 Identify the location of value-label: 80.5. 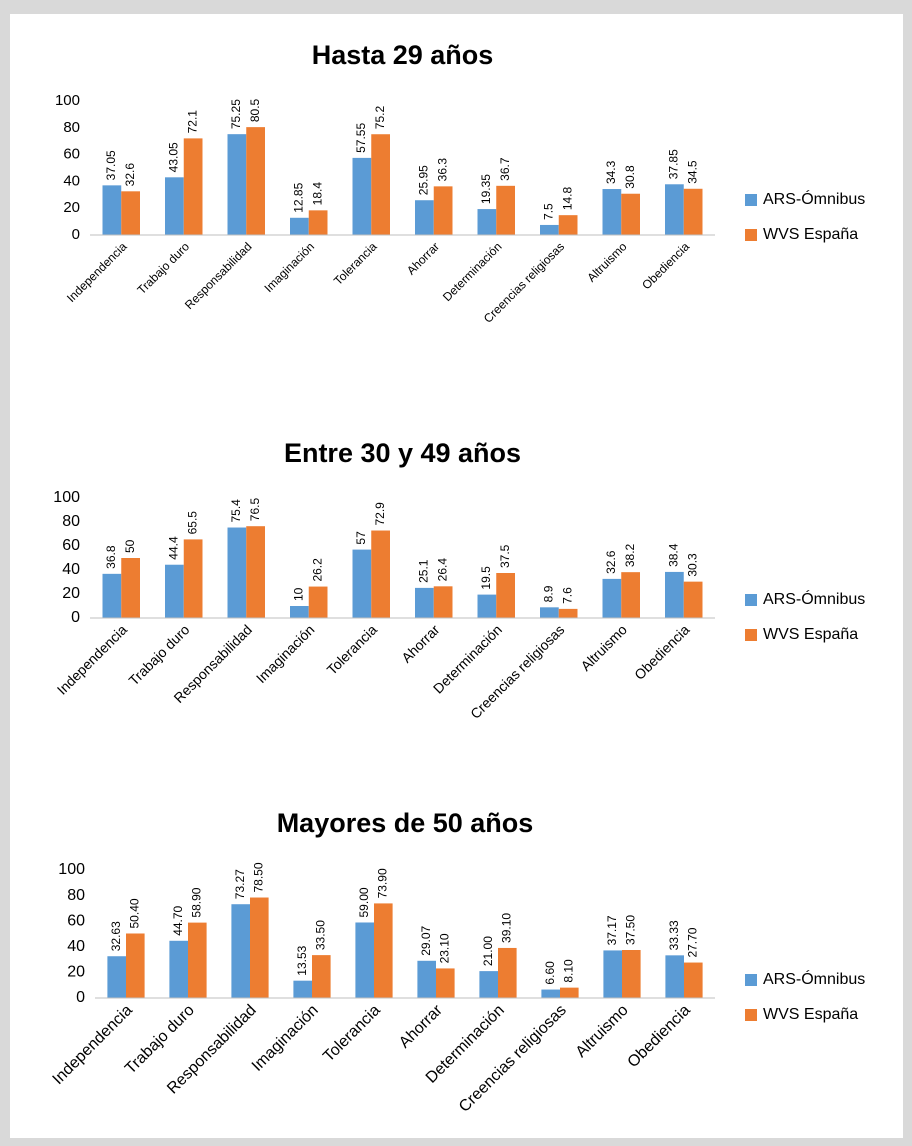
(255, 110).